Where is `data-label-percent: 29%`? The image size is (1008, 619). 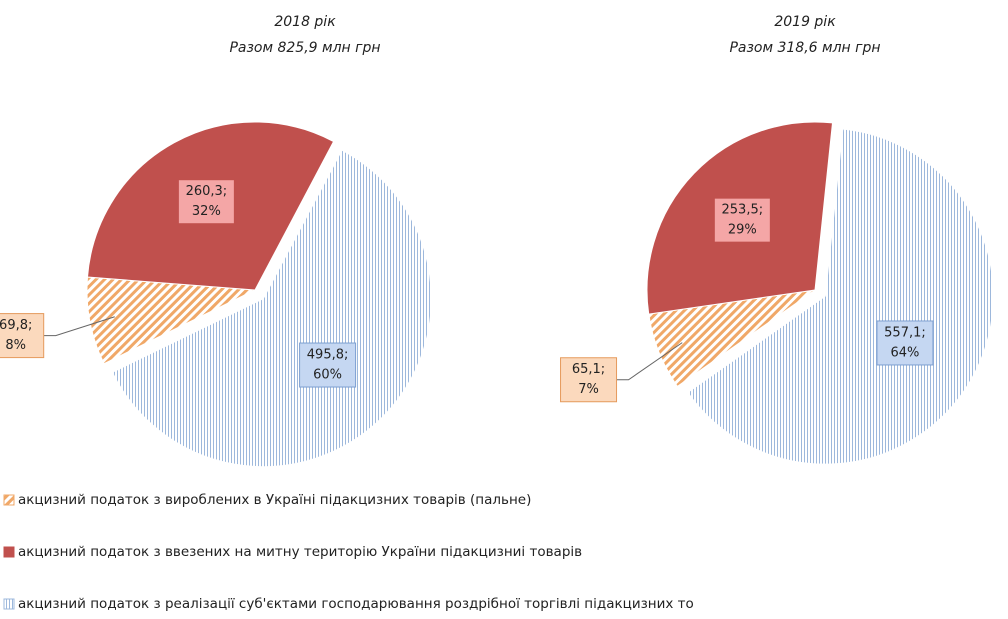
data-label-percent: 29% is located at coordinates (742, 230).